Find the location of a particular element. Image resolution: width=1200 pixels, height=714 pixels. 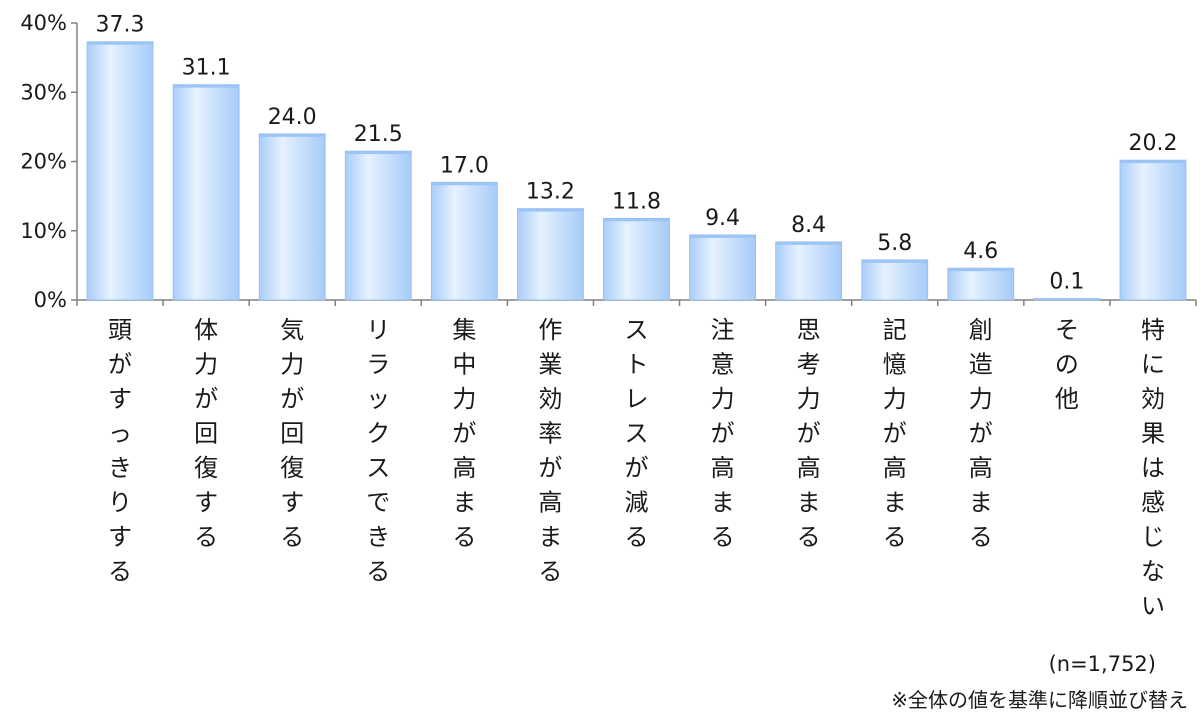

data-label: 37.3 is located at coordinates (120, 25).